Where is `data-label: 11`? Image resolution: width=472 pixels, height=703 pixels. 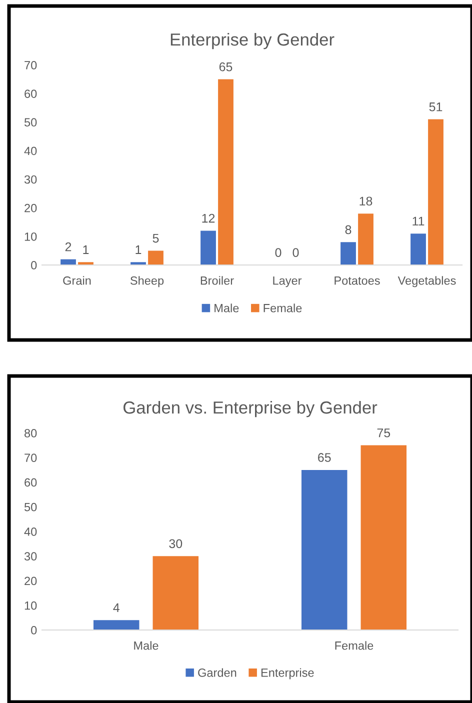 data-label: 11 is located at coordinates (418, 221).